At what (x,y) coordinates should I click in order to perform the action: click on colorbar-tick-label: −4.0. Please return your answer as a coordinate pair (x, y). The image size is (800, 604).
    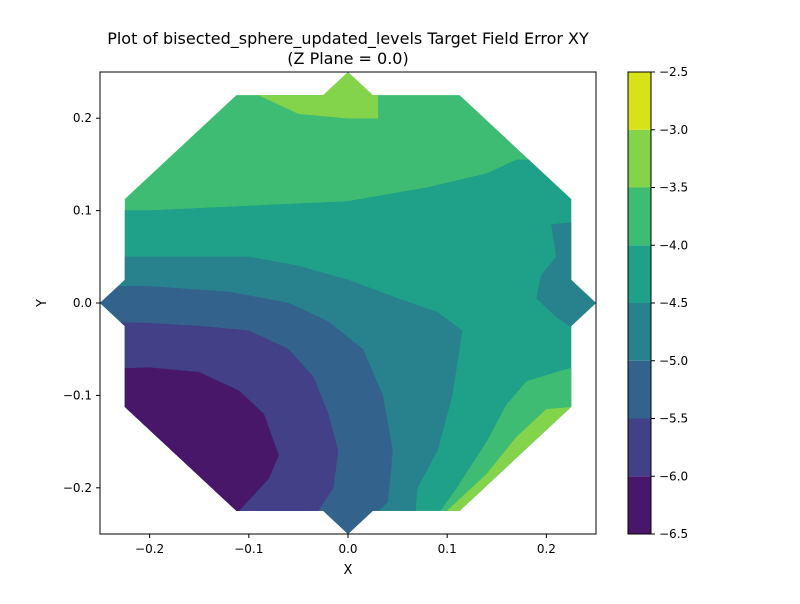
    Looking at the image, I should click on (673, 245).